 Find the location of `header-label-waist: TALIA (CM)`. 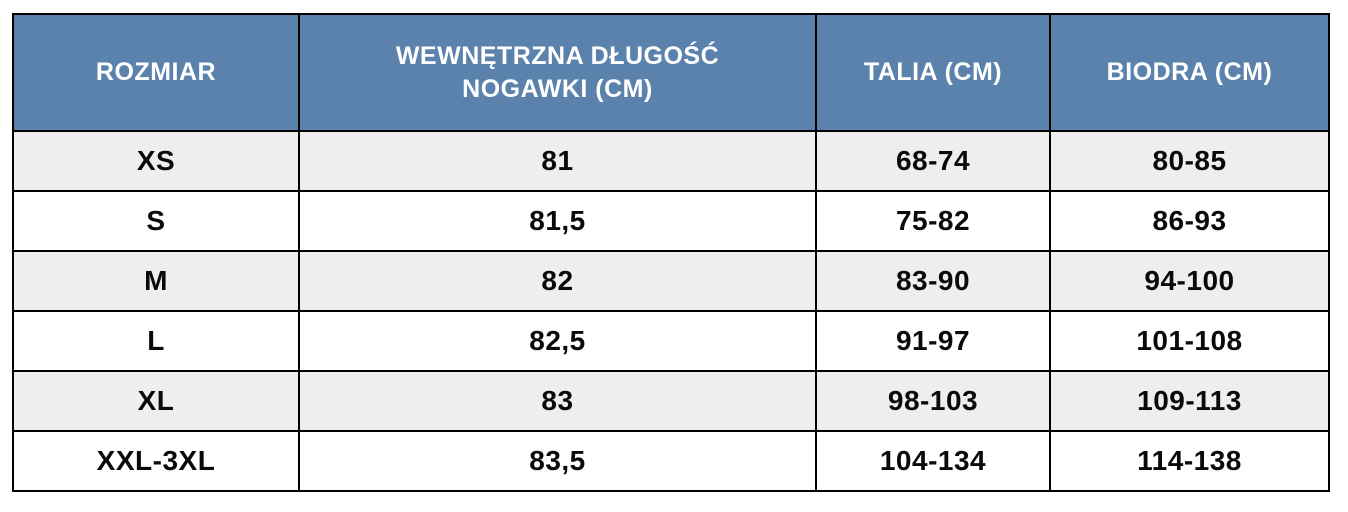

header-label-waist: TALIA (CM) is located at coordinates (933, 72).